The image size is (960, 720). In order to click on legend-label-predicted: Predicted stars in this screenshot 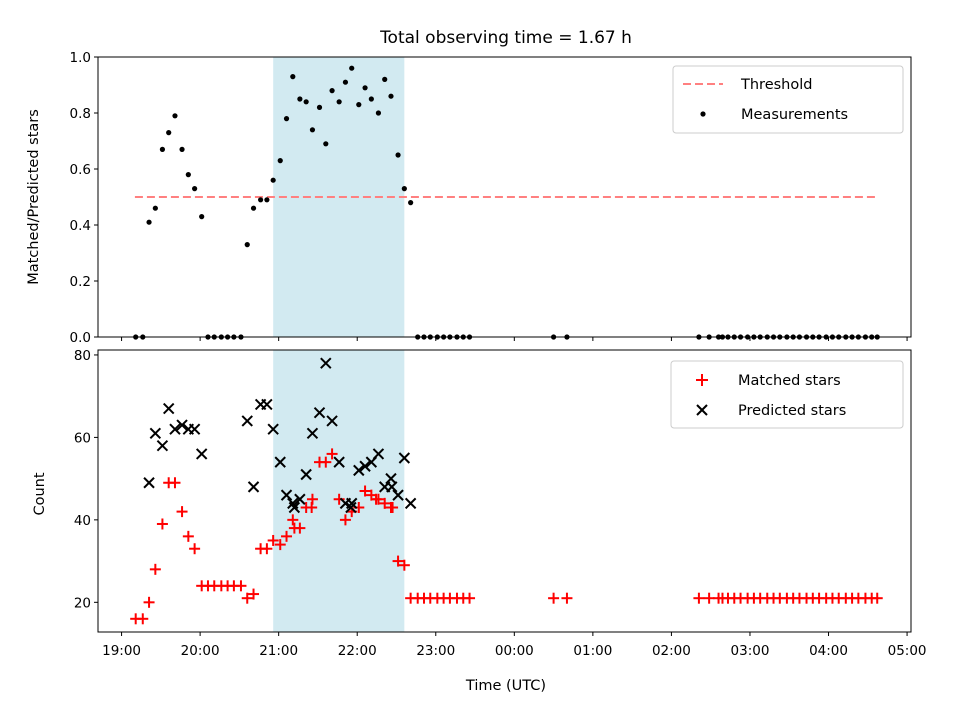, I will do `click(792, 411)`.